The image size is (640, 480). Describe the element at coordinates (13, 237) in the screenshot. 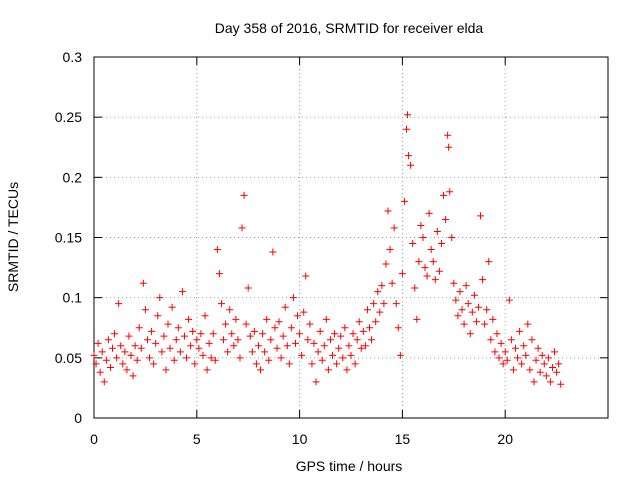

I see `y-axis-label: SRMTID / TECUs` at that location.